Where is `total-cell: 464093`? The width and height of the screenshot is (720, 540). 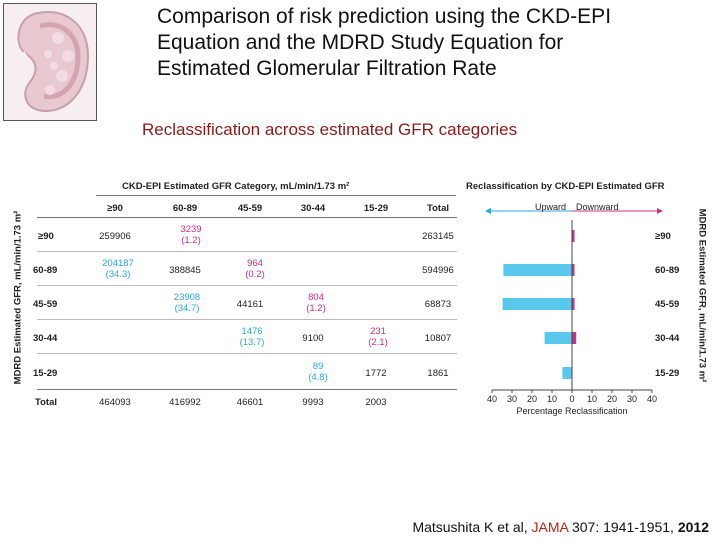
total-cell: 464093 is located at coordinates (115, 402).